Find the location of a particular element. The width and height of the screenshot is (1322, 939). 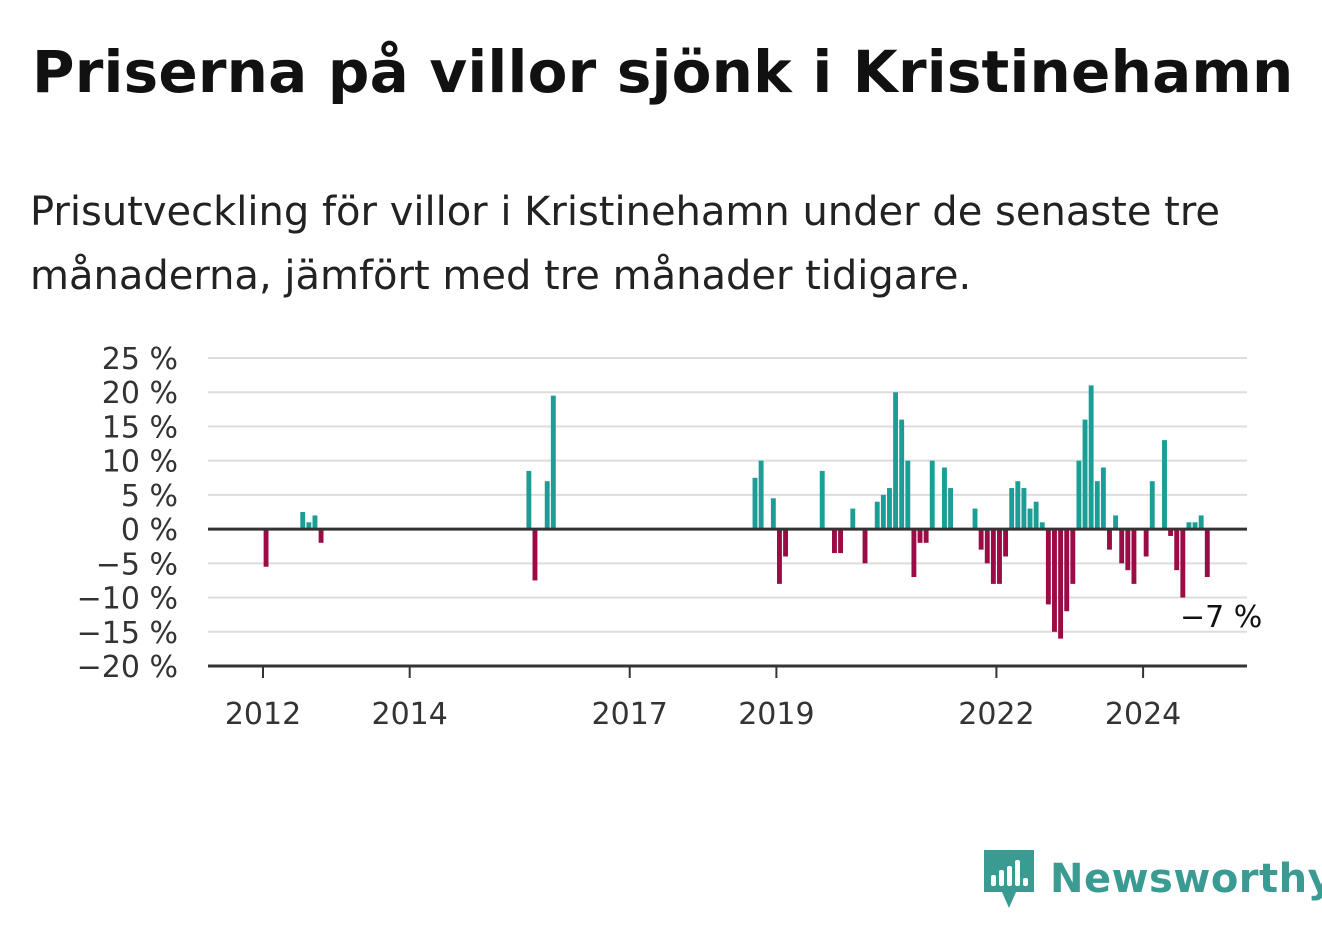

annotation-label: −7 % is located at coordinates (1221, 617).